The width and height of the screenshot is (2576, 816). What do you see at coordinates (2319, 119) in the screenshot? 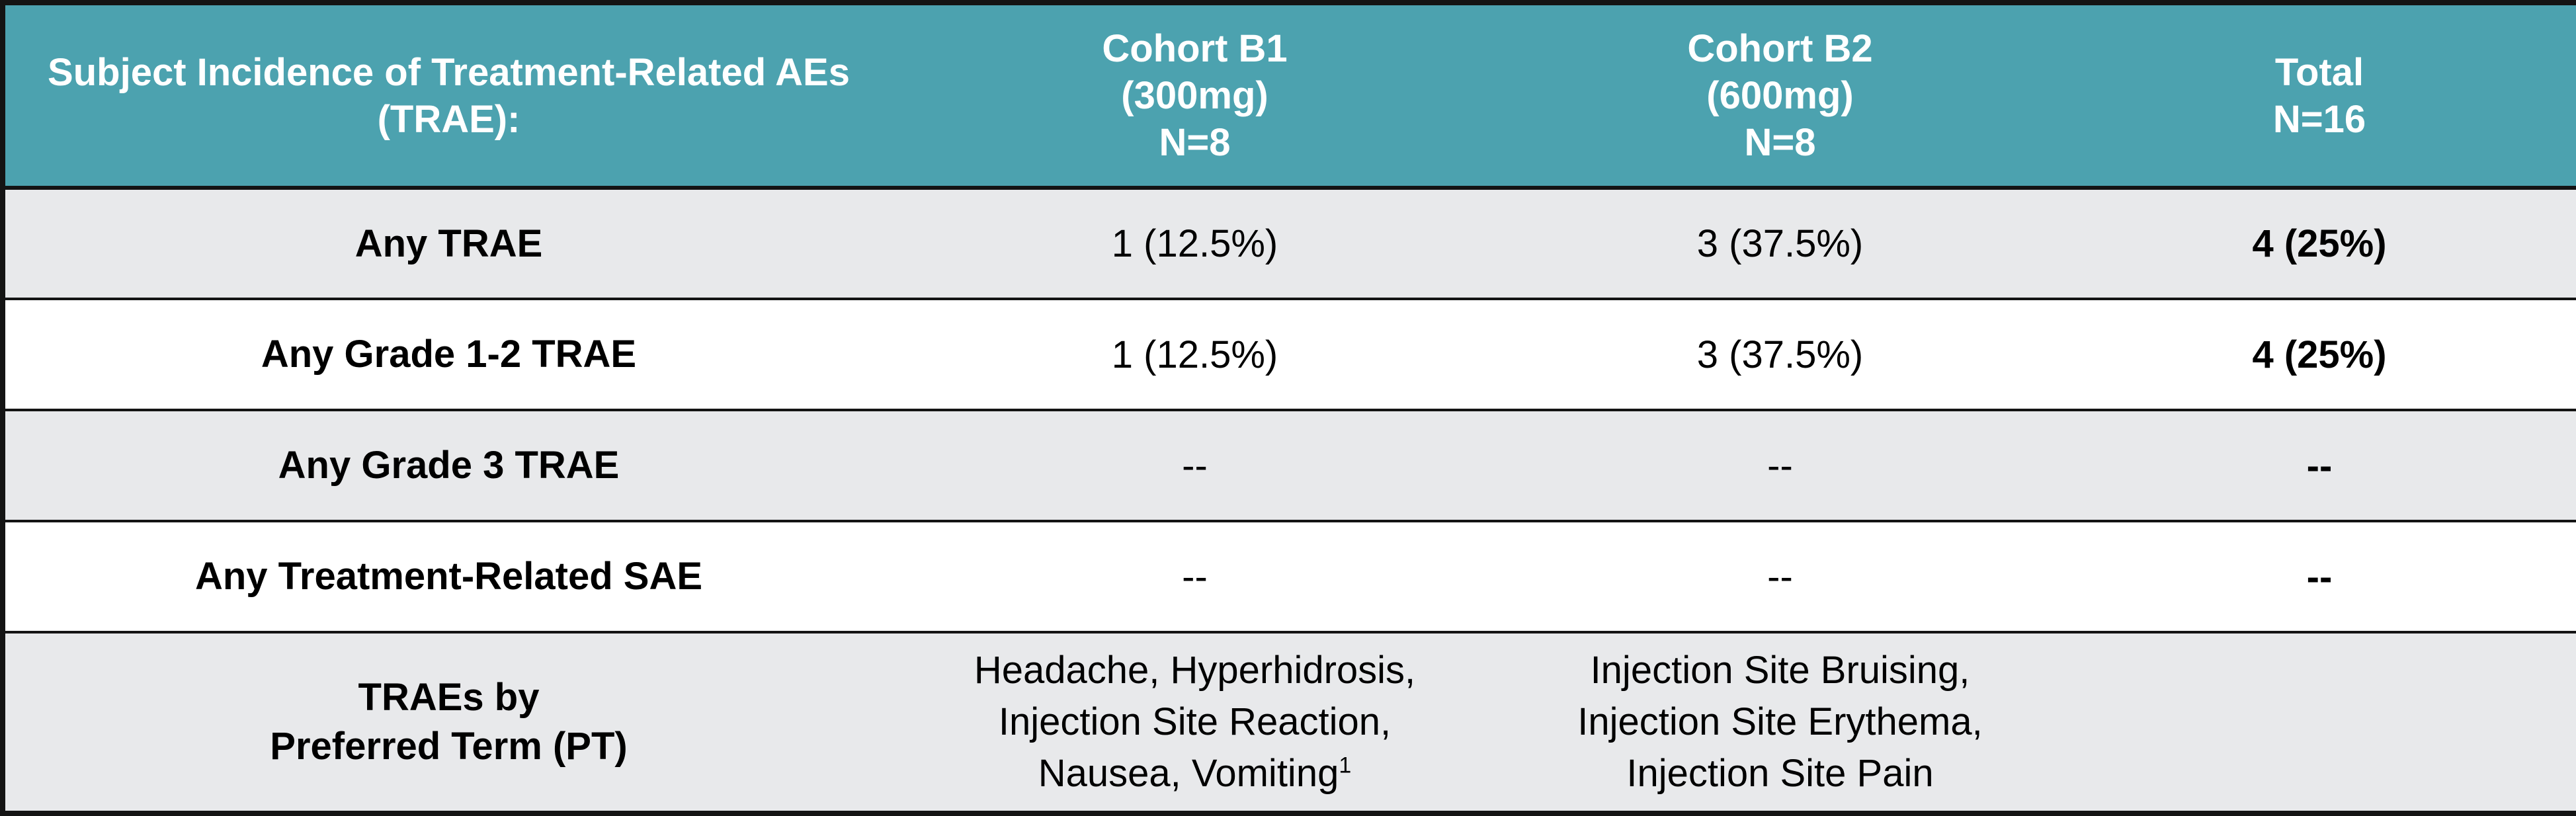
I see `header-total-n: N=16` at bounding box center [2319, 119].